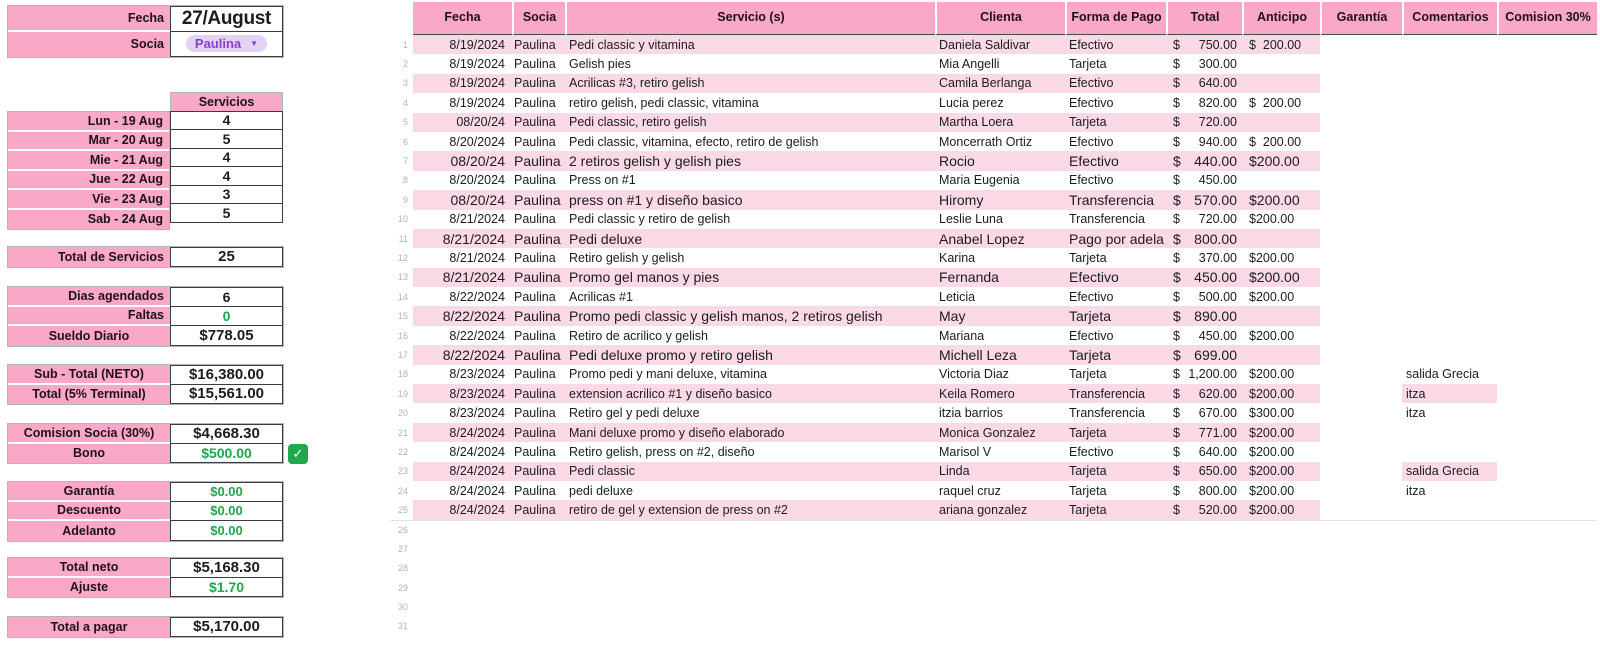 The height and width of the screenshot is (651, 1600). Describe the element at coordinates (477, 296) in the screenshot. I see `cell-fecha: 8/22/2024` at that location.